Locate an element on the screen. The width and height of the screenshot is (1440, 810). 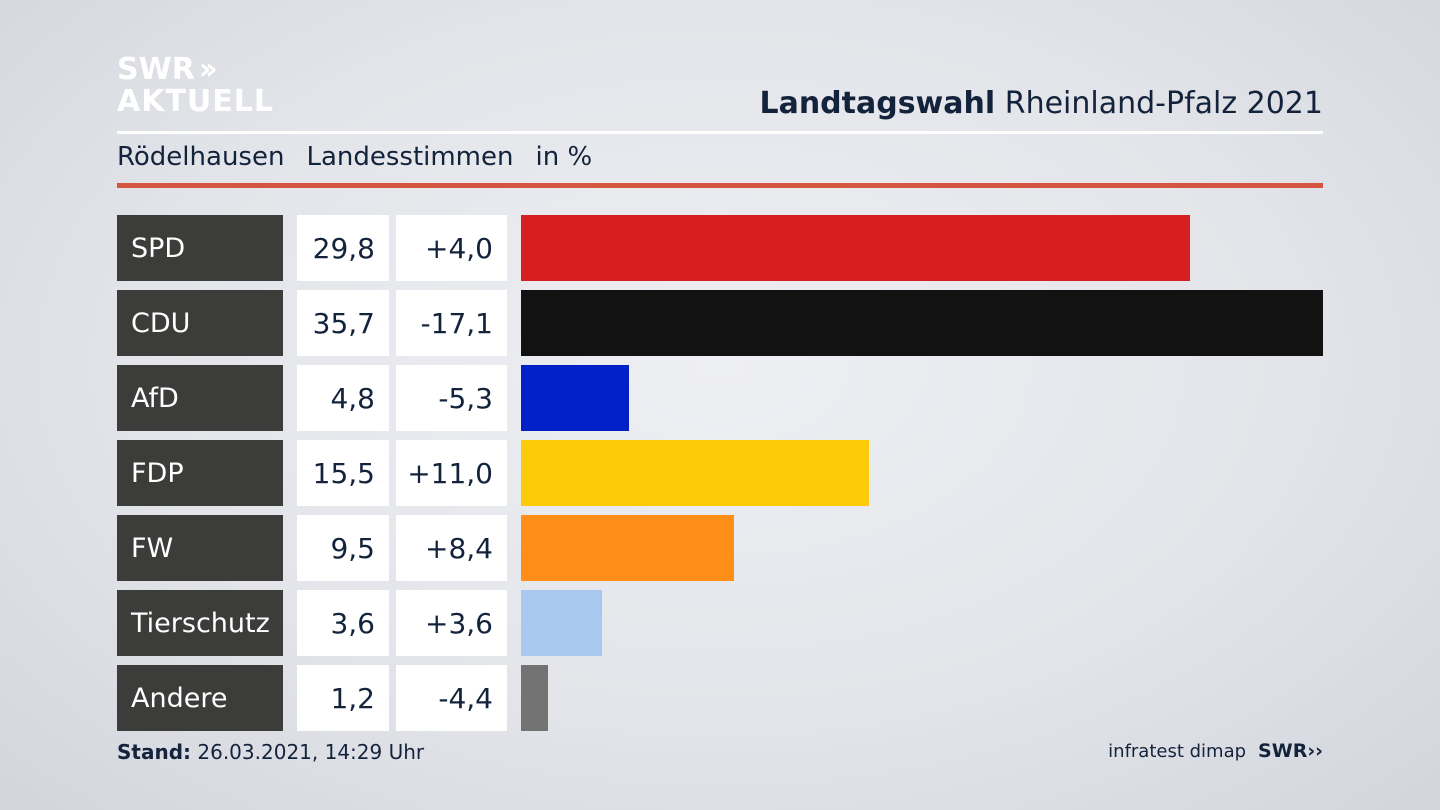
bar-row: FW 9,5 +8,4 is located at coordinates (720, 548).